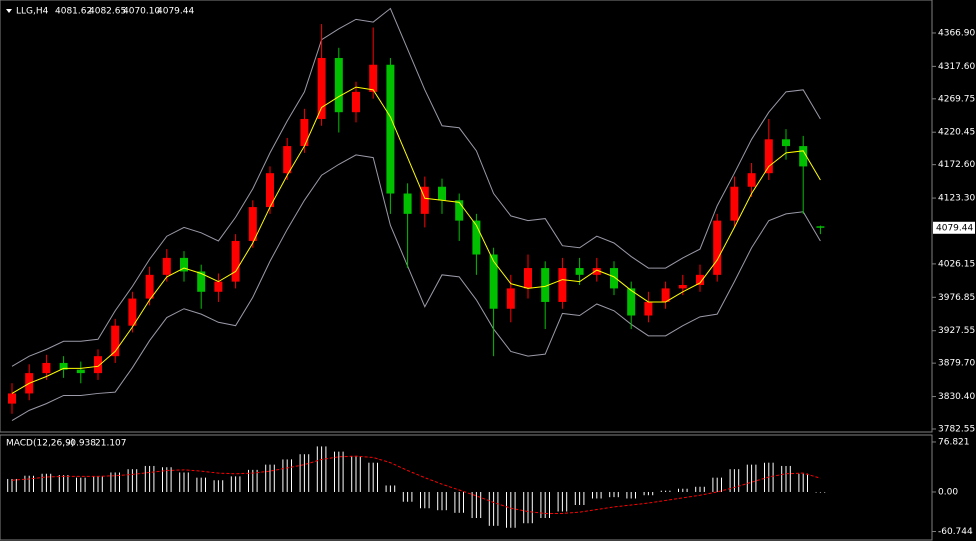 This screenshot has width=976, height=541. I want to click on y-tick-label: 4366.90, so click(956, 33).